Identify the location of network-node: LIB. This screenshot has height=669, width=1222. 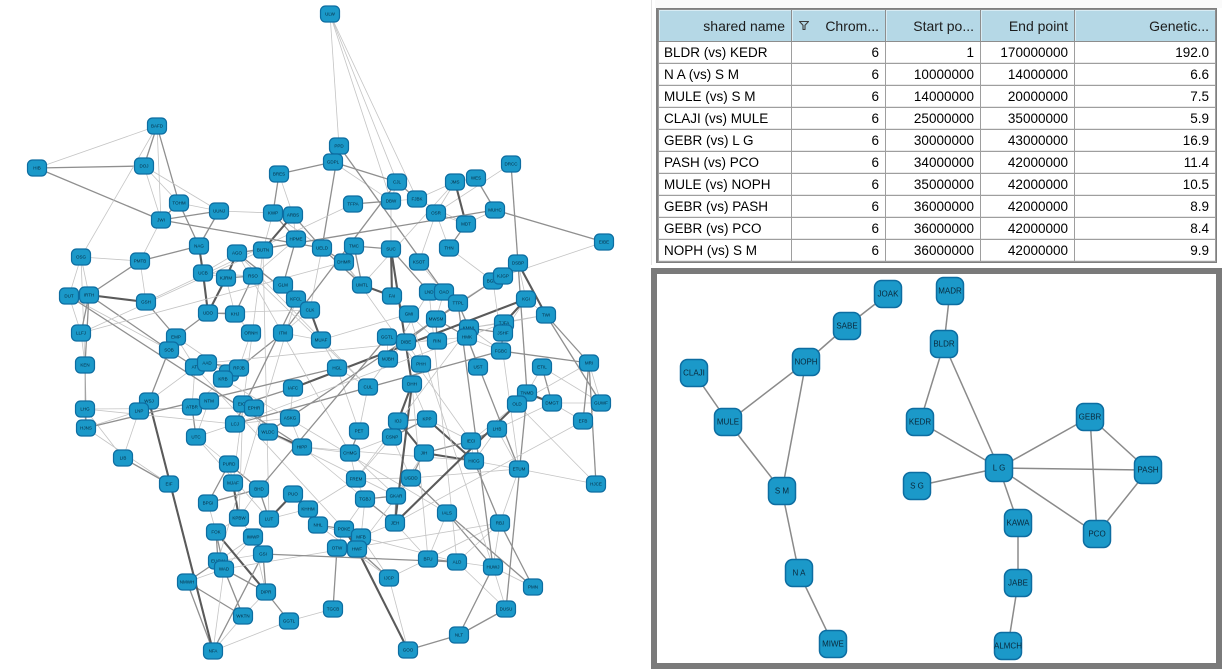
(123, 458).